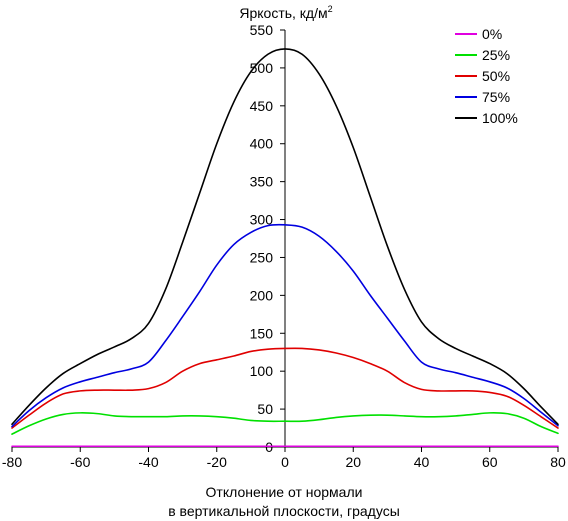  Describe the element at coordinates (496, 97) in the screenshot. I see `legend-label-75pct: 75%` at that location.